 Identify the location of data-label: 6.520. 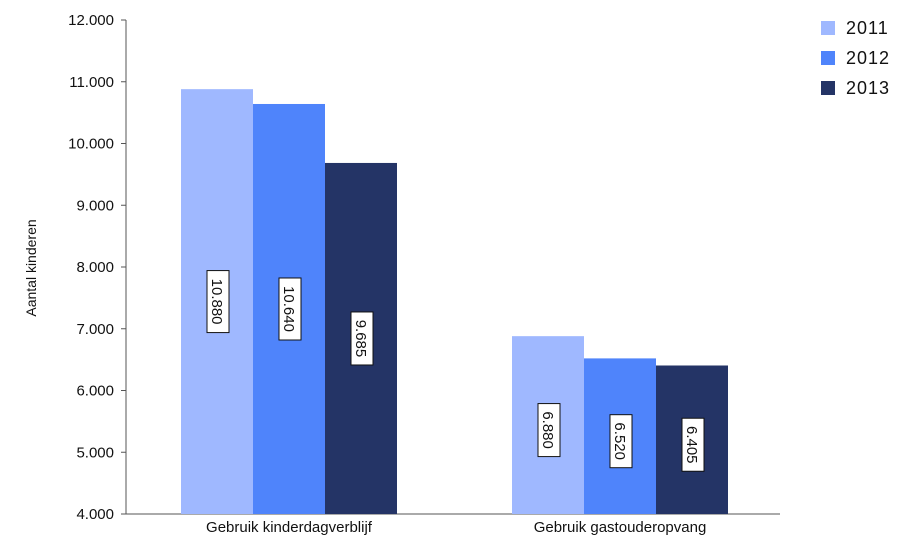
(619, 441).